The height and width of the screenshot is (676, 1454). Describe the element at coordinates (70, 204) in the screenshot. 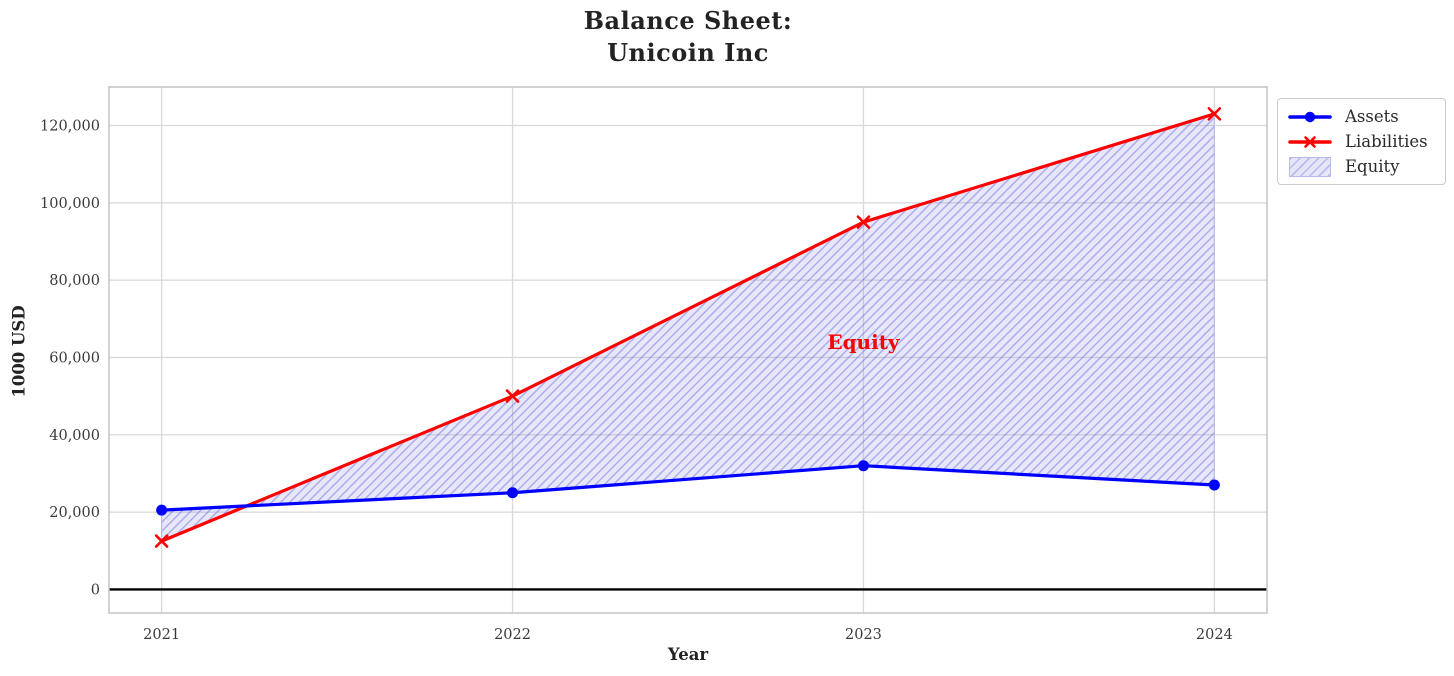

I see `y-tick-label: 100,000` at that location.